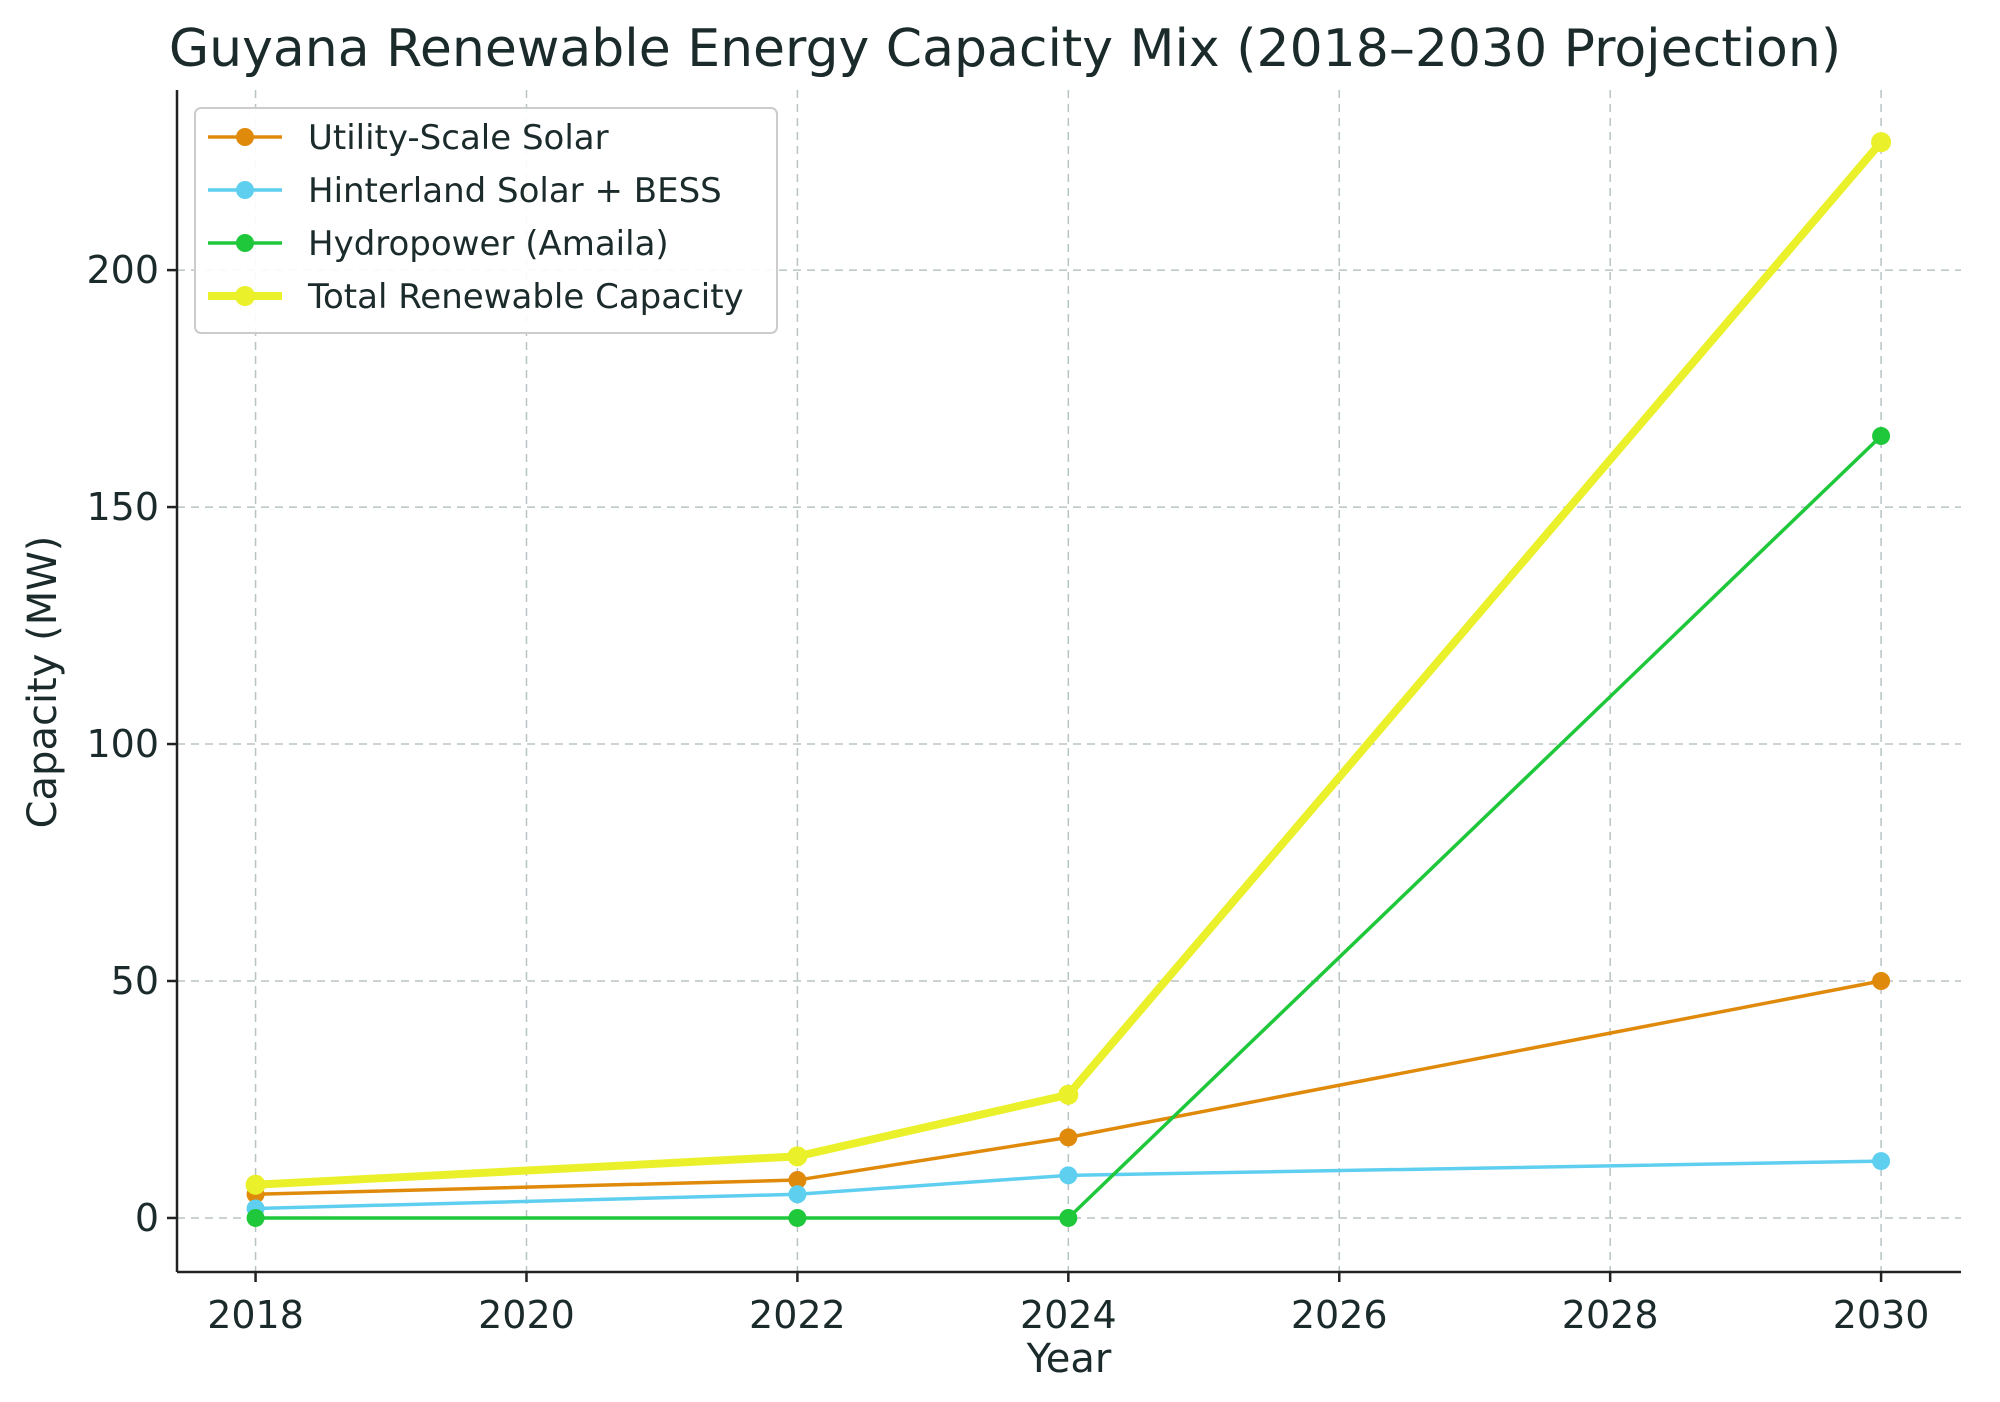 The width and height of the screenshot is (2000, 1402). I want to click on x-axis-label: Year, so click(1069, 1359).